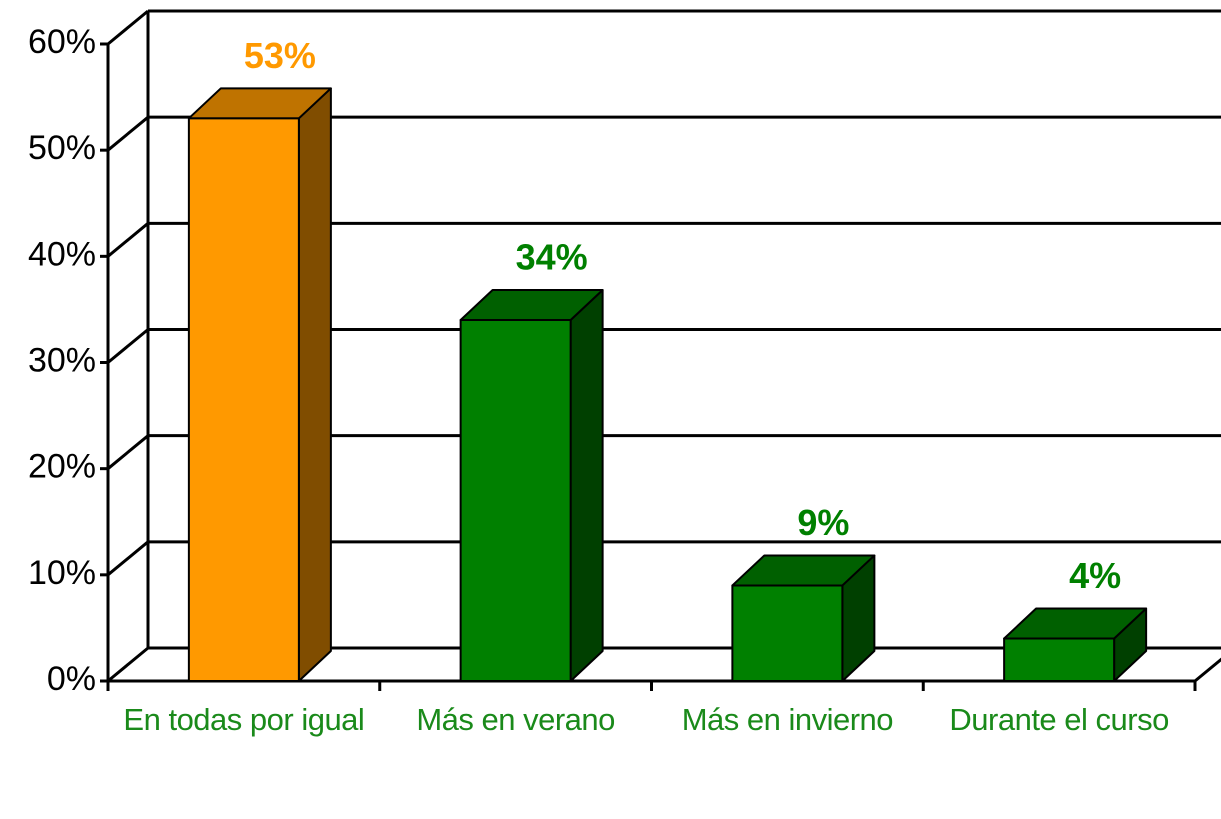  What do you see at coordinates (552, 257) in the screenshot?
I see `value-label: 34%` at bounding box center [552, 257].